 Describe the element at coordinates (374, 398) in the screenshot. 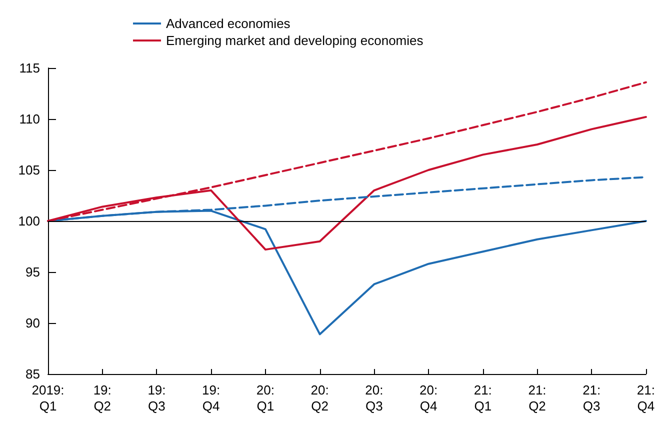

I see `x-tick-label: 20: Q3` at that location.